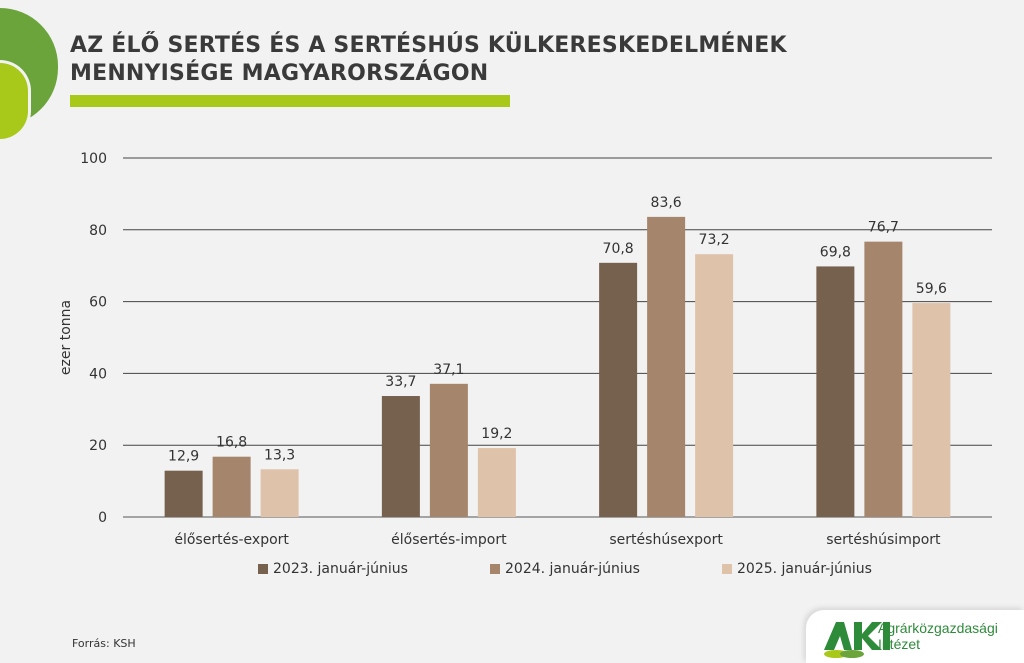  What do you see at coordinates (448, 370) in the screenshot?
I see `data-label: 37,1` at bounding box center [448, 370].